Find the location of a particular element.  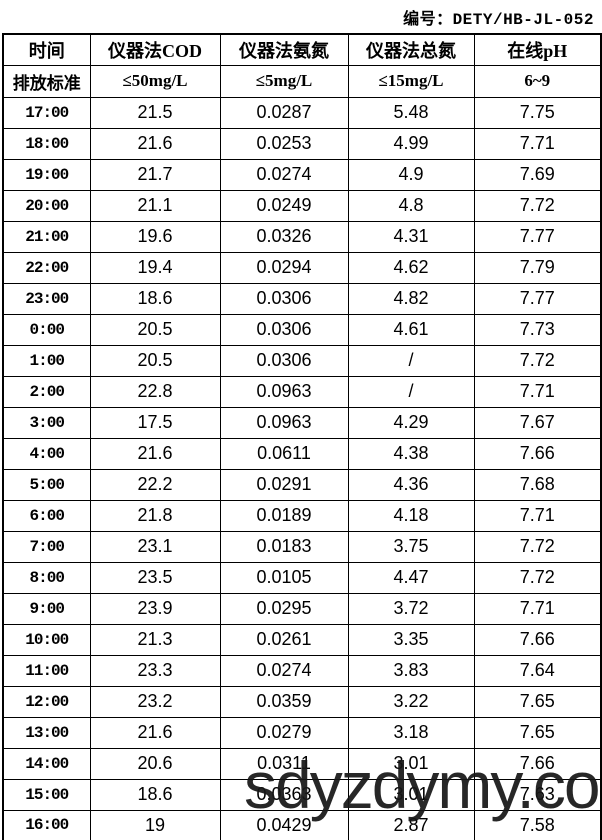

cod-cell: 18.6 is located at coordinates (155, 794).